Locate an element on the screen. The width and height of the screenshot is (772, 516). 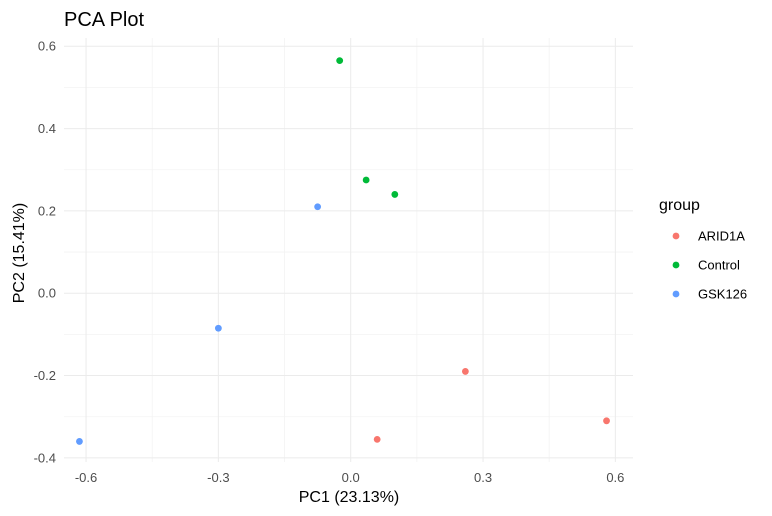
legend: group ARID1A Control GSK126 is located at coordinates (703, 249).